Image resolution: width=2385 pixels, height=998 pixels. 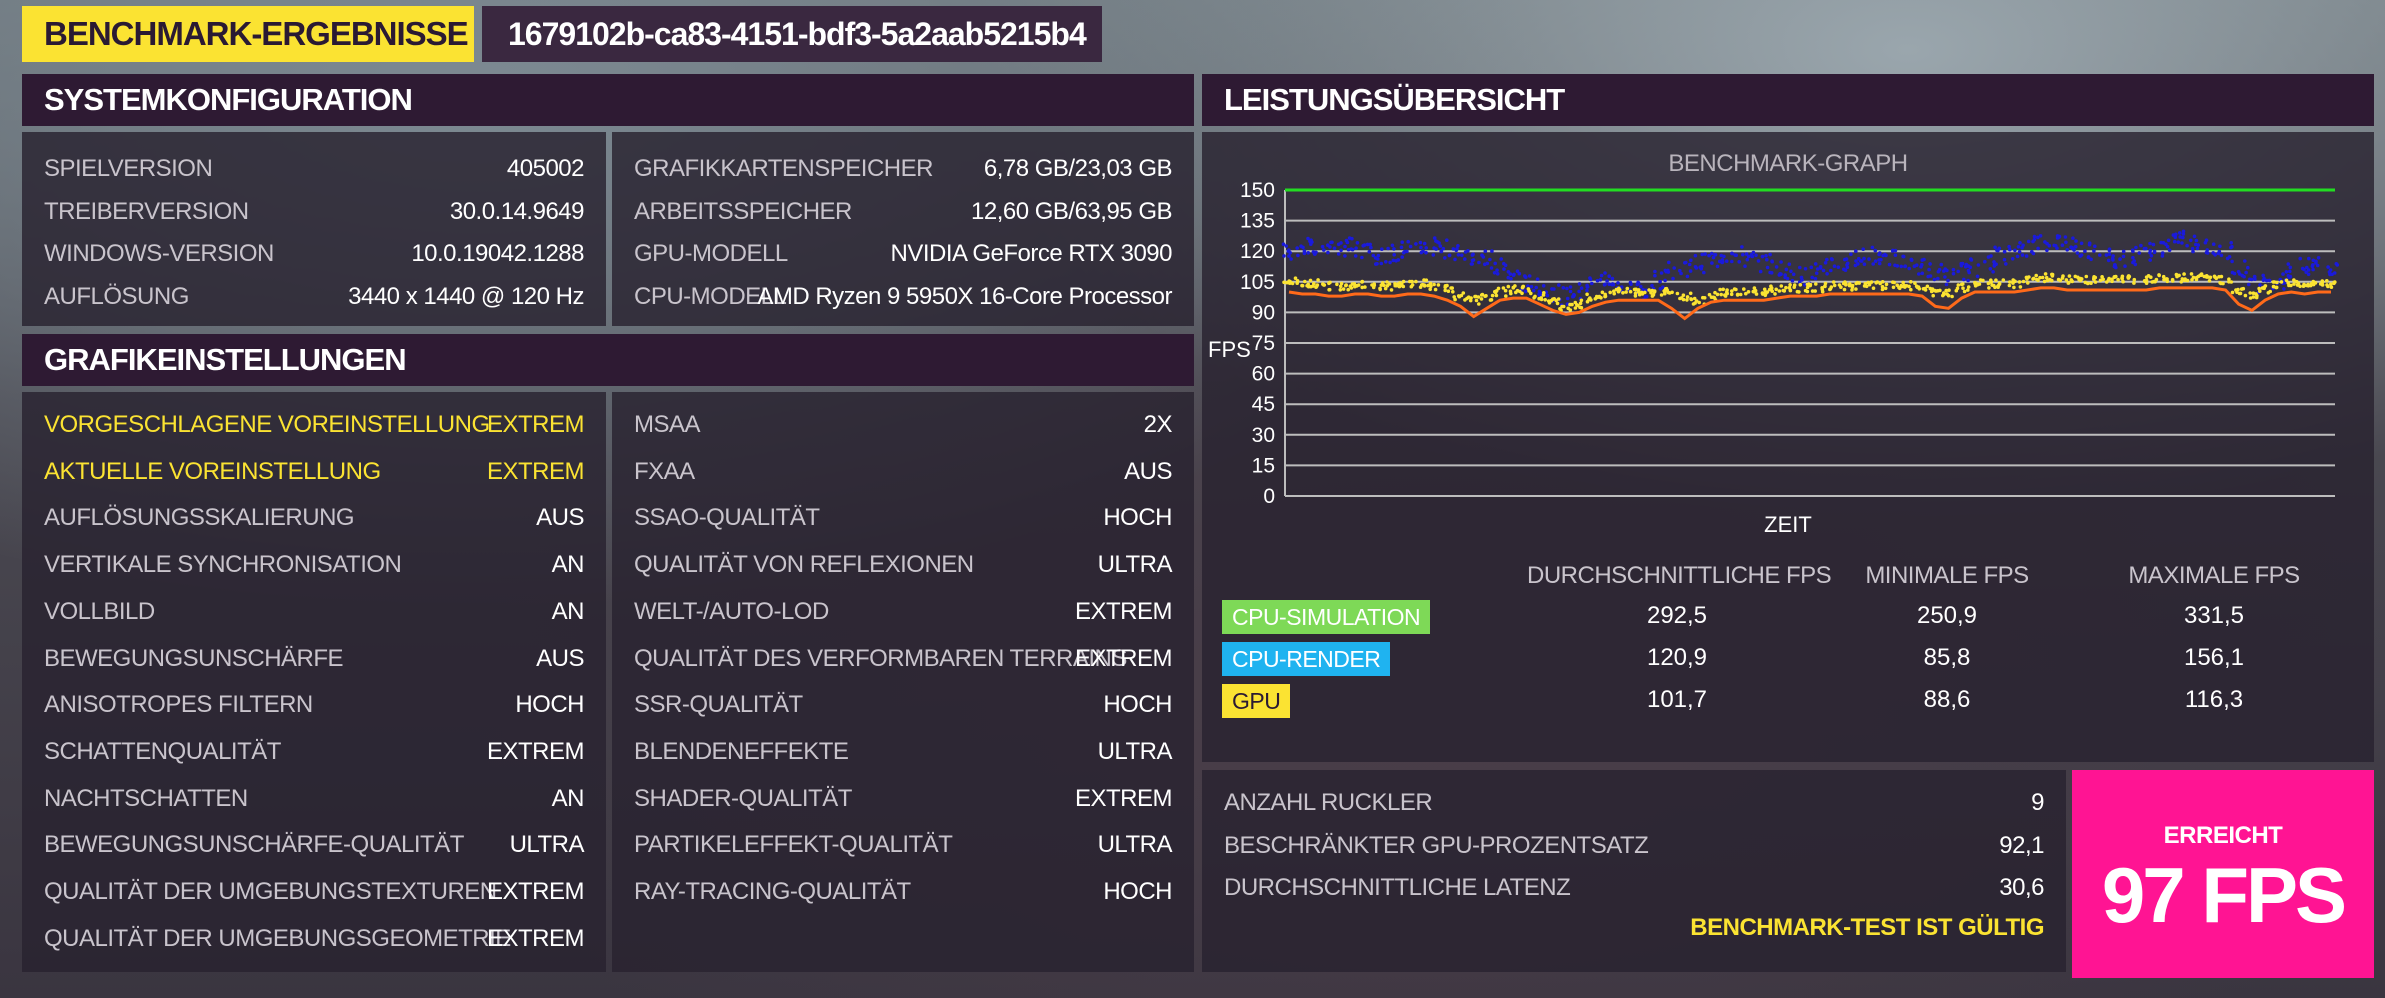 I want to click on settings-row: QUALITÄT DER UMGEBUNGSTEXTUREN EXTREM, so click(x=314, y=892).